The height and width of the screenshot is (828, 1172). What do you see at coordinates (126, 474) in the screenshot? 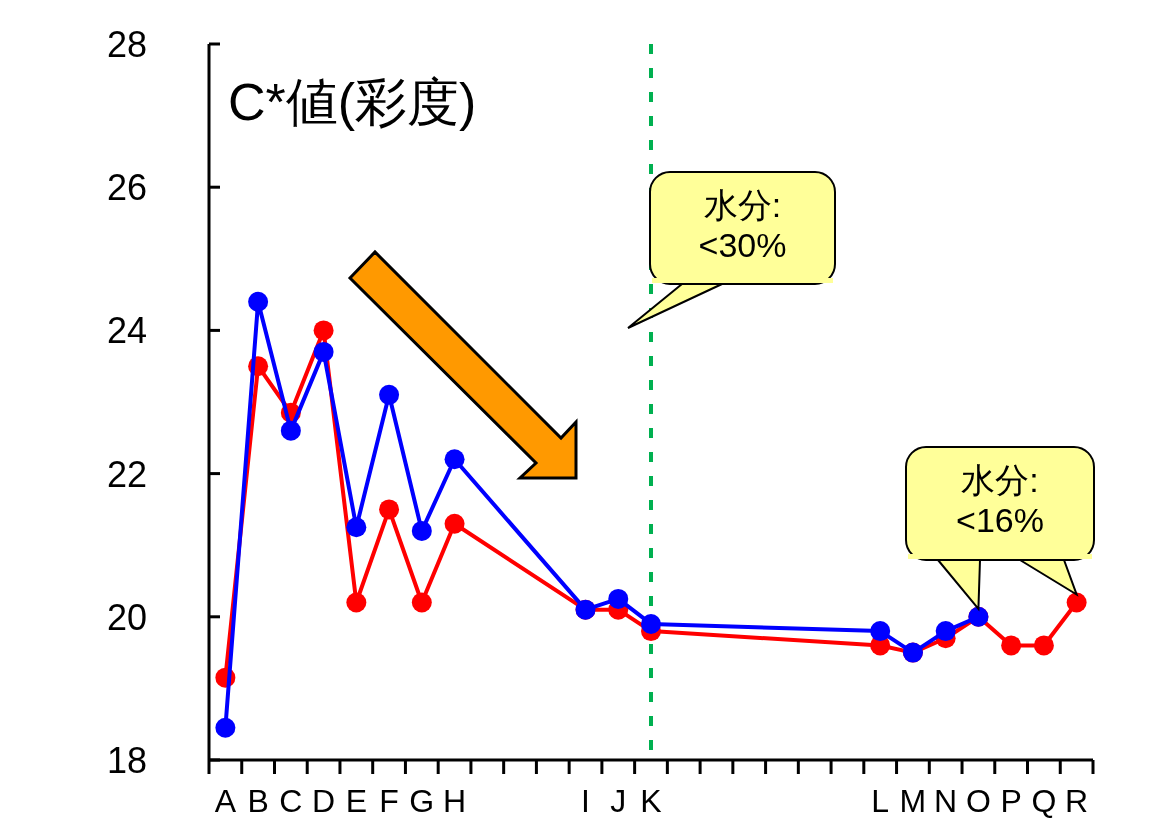
I see `y-tick-label: 22` at bounding box center [126, 474].